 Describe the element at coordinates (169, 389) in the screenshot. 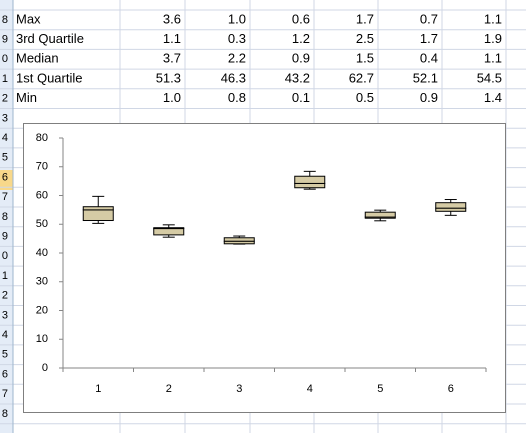

I see `x-tick-label: 2` at that location.